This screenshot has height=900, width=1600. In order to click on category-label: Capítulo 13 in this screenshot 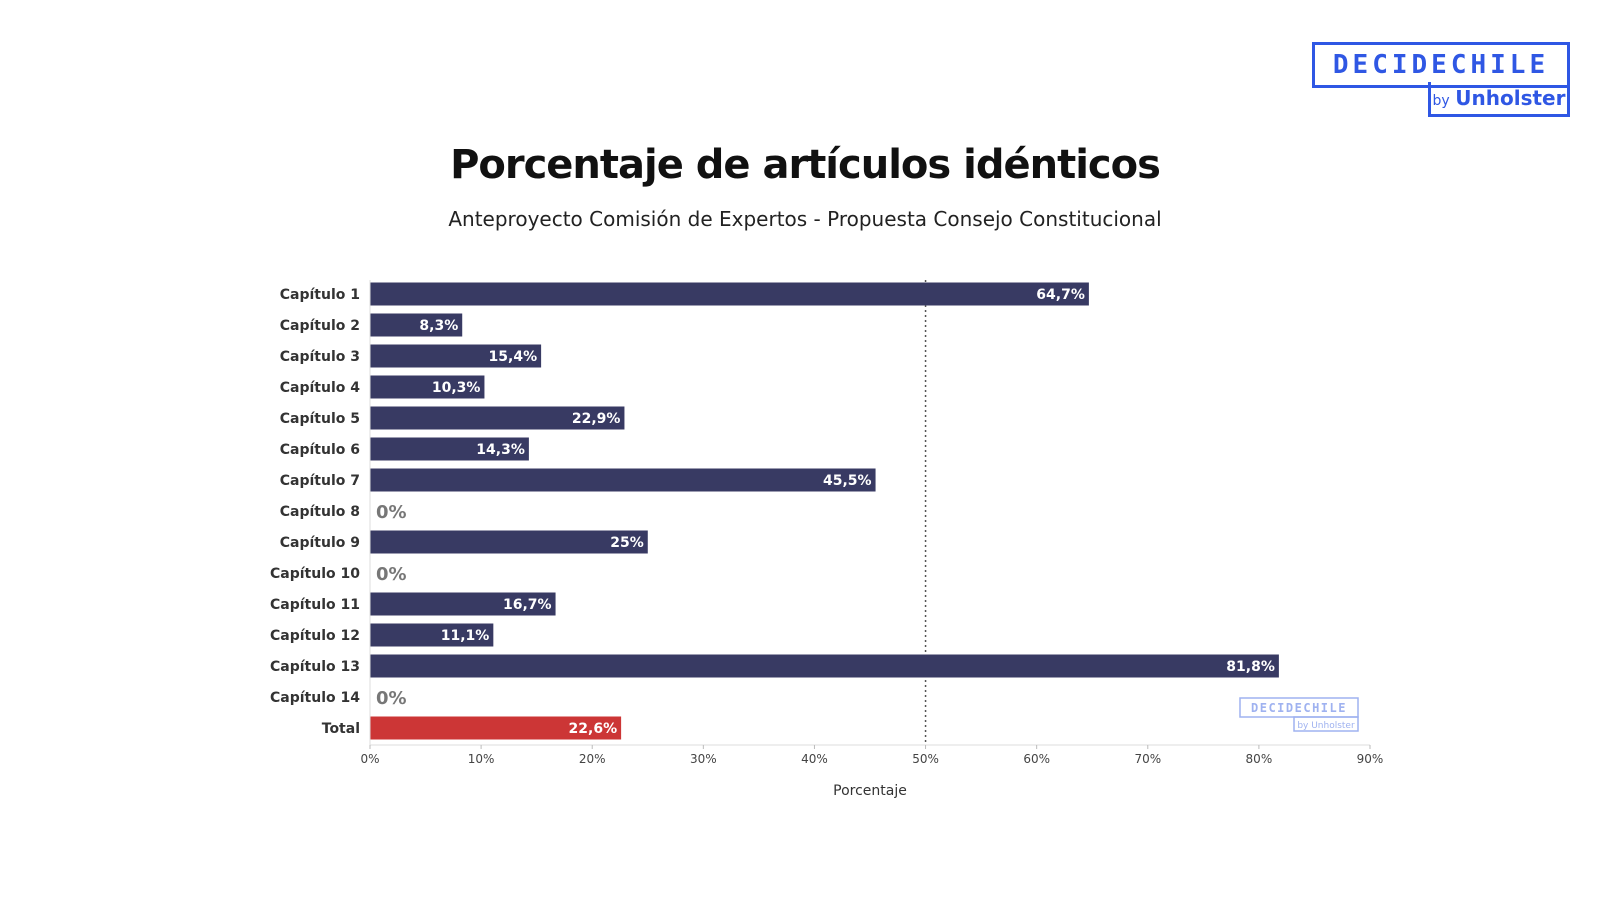, I will do `click(315, 667)`.